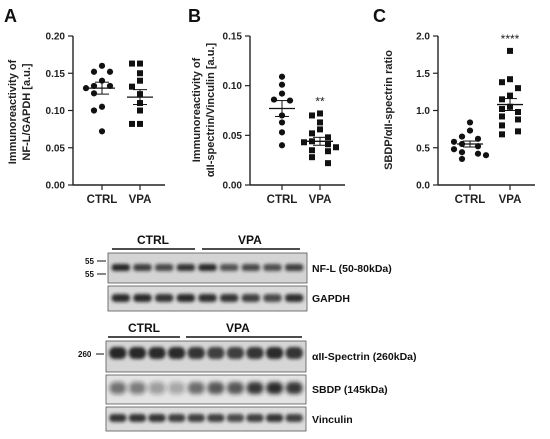  I want to click on y-tick-label: 0.05, so click(233, 136).